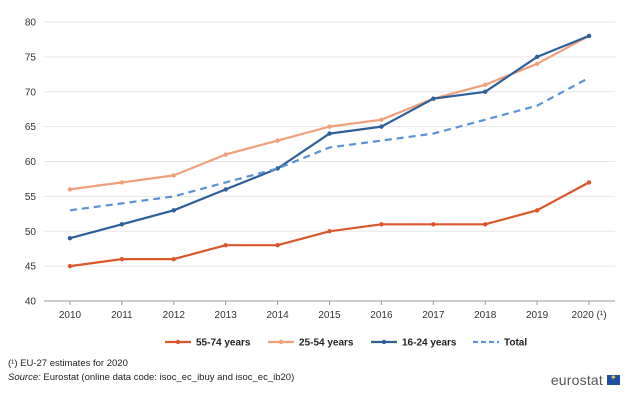 This screenshot has height=394, width=630. What do you see at coordinates (70, 315) in the screenshot?
I see `x-tick-label: 2010` at bounding box center [70, 315].